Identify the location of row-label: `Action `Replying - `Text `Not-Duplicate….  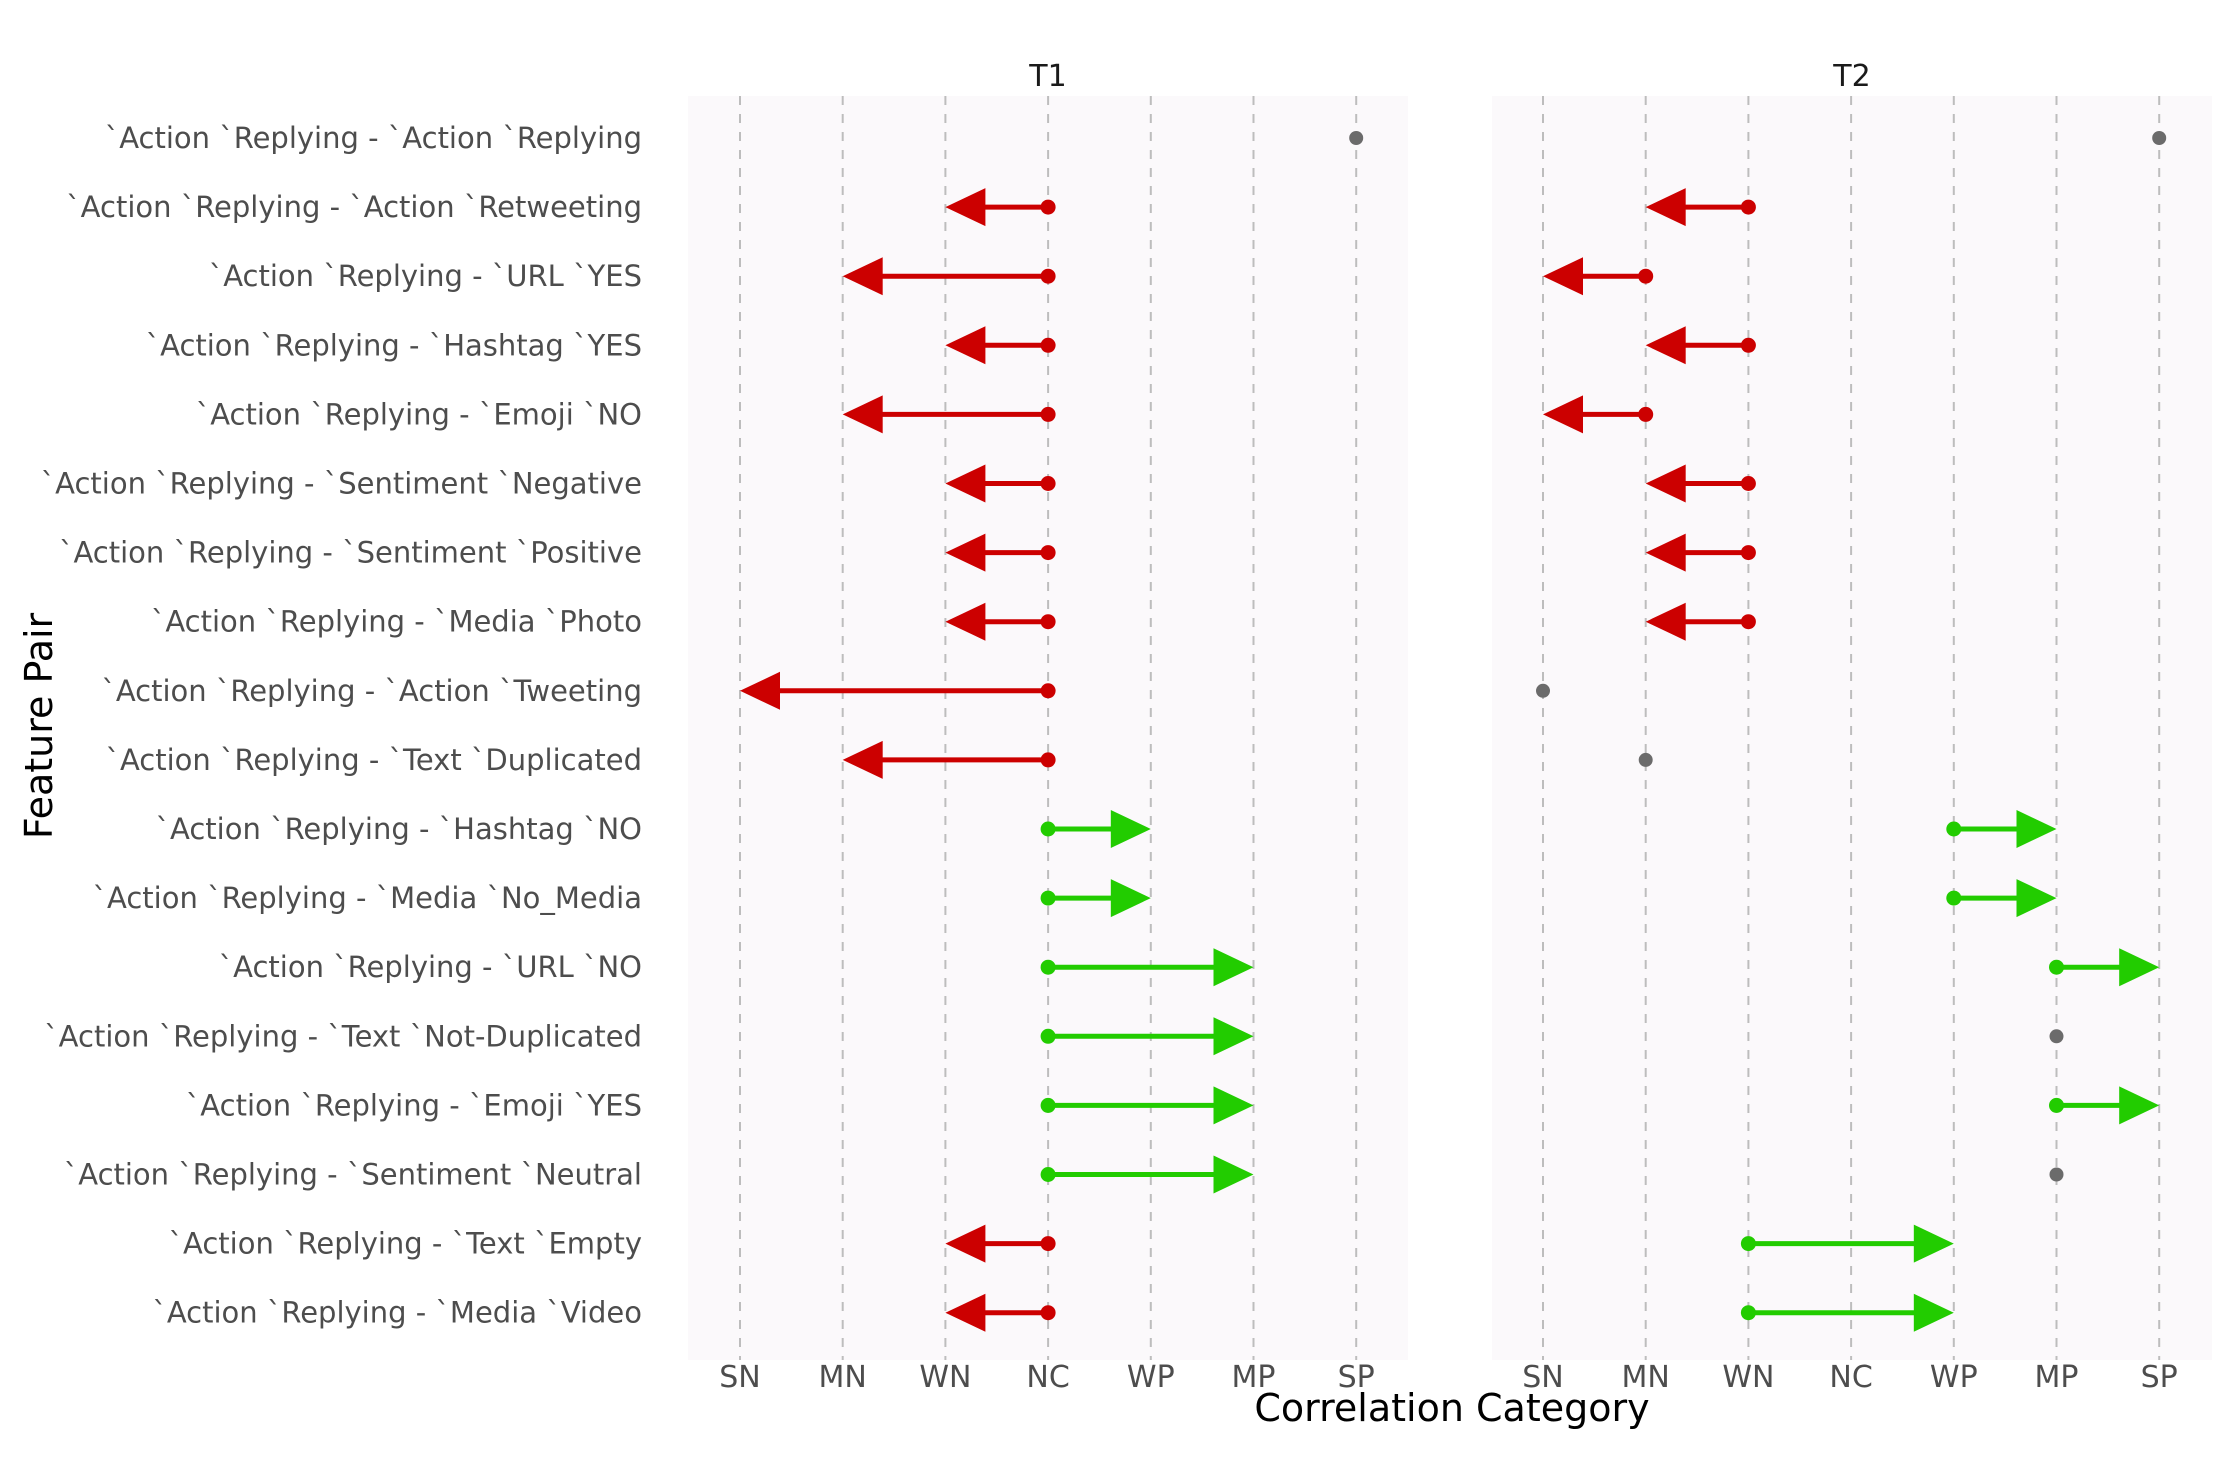
(343, 1036).